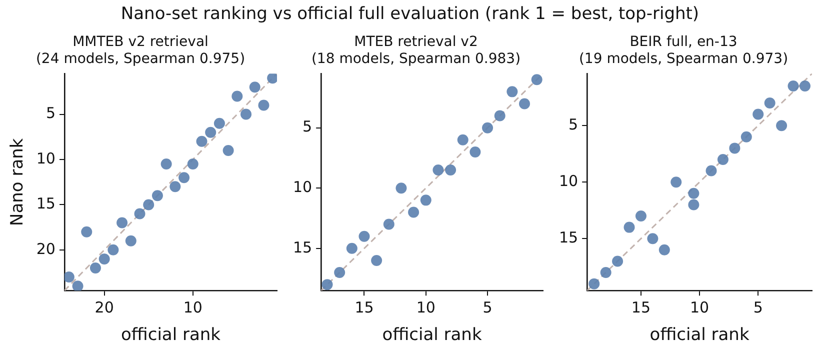  What do you see at coordinates (46, 249) in the screenshot?
I see `y-tick-label: 20` at bounding box center [46, 249].